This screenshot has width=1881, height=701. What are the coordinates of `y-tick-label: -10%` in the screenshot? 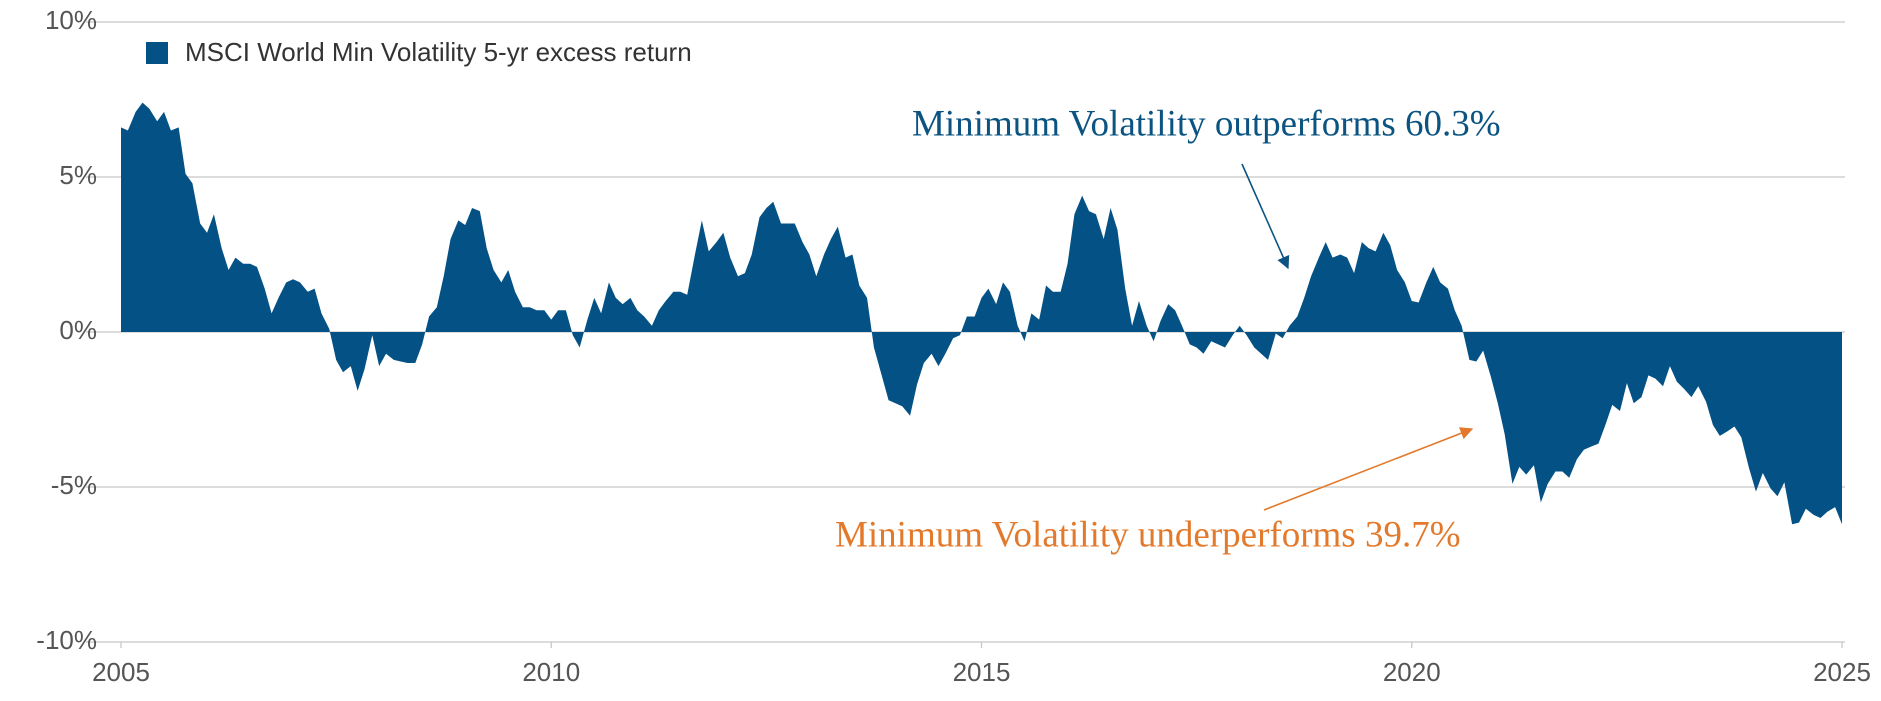 It's located at (66, 640).